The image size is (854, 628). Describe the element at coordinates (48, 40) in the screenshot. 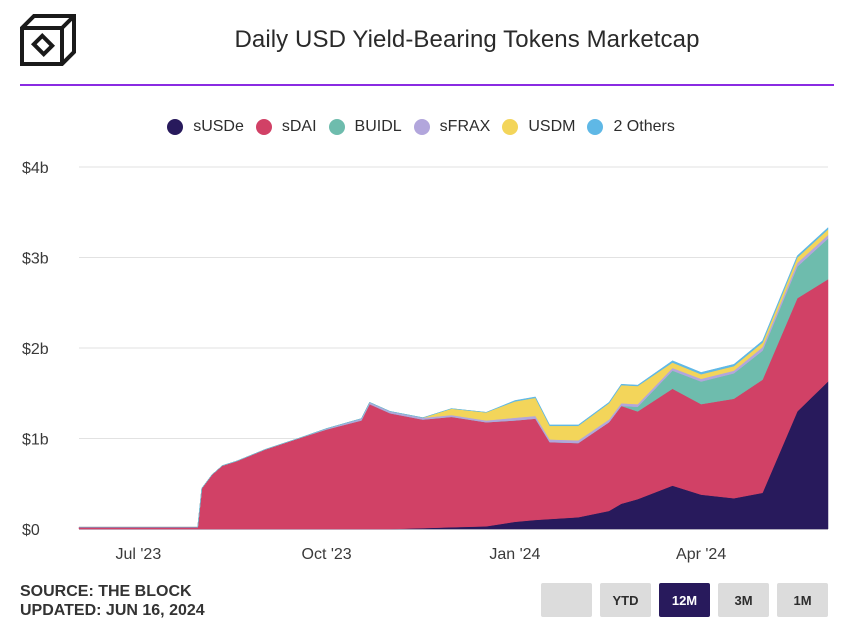

I see `cube-logo-icon` at that location.